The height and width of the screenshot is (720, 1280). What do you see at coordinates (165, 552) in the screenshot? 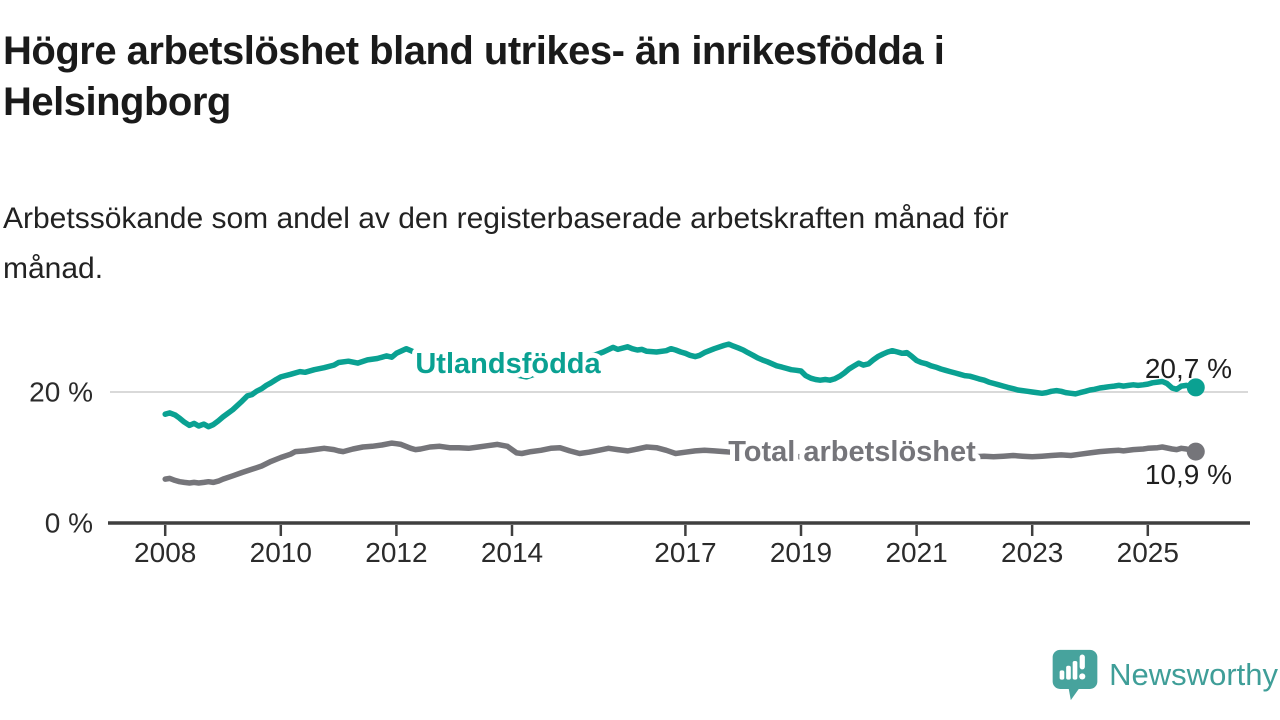
I see `x-tick-label-2008: 2008` at bounding box center [165, 552].